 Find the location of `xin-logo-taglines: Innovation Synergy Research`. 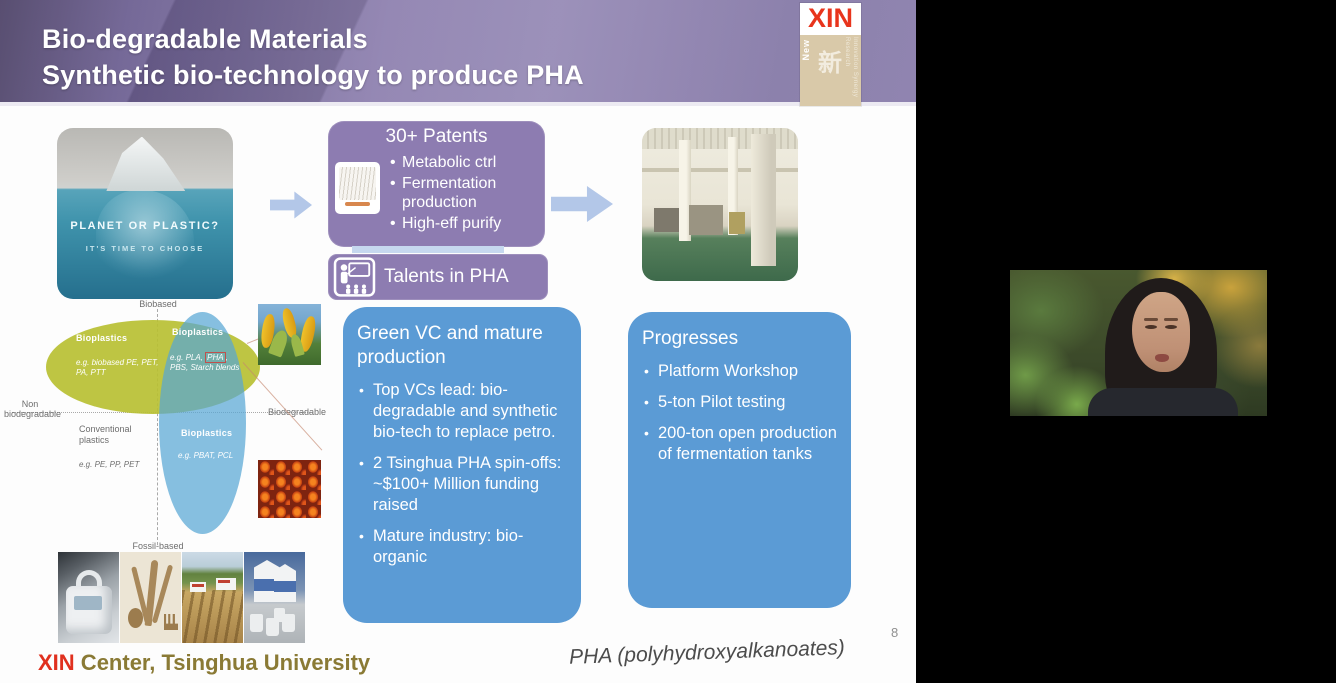

xin-logo-taglines: Innovation Synergy Research is located at coordinates (851, 67).